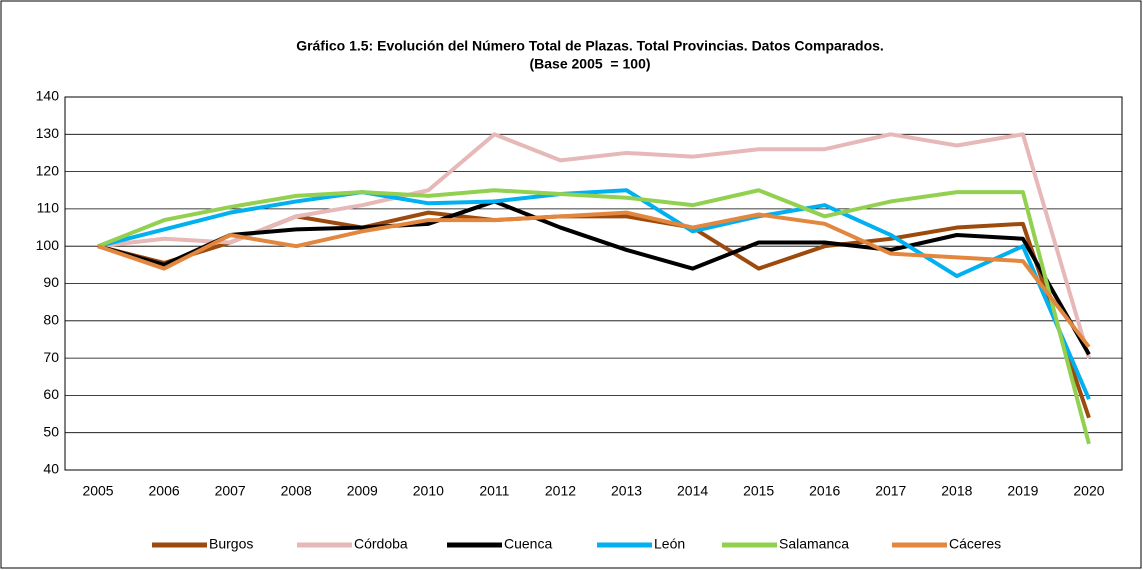 This screenshot has width=1143, height=570. I want to click on legend-label: Cáceres, so click(975, 544).